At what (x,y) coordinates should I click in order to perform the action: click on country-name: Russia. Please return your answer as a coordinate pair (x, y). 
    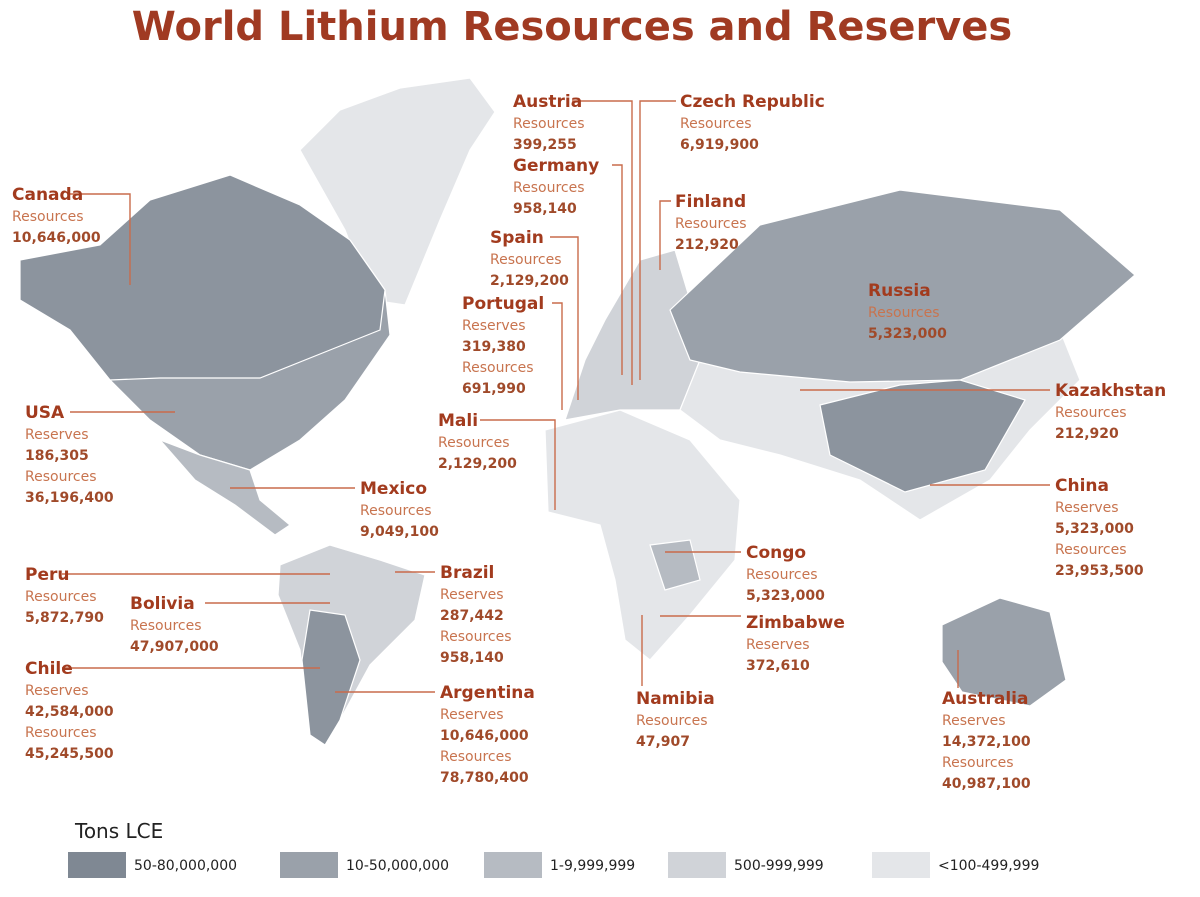
    Looking at the image, I should click on (899, 291).